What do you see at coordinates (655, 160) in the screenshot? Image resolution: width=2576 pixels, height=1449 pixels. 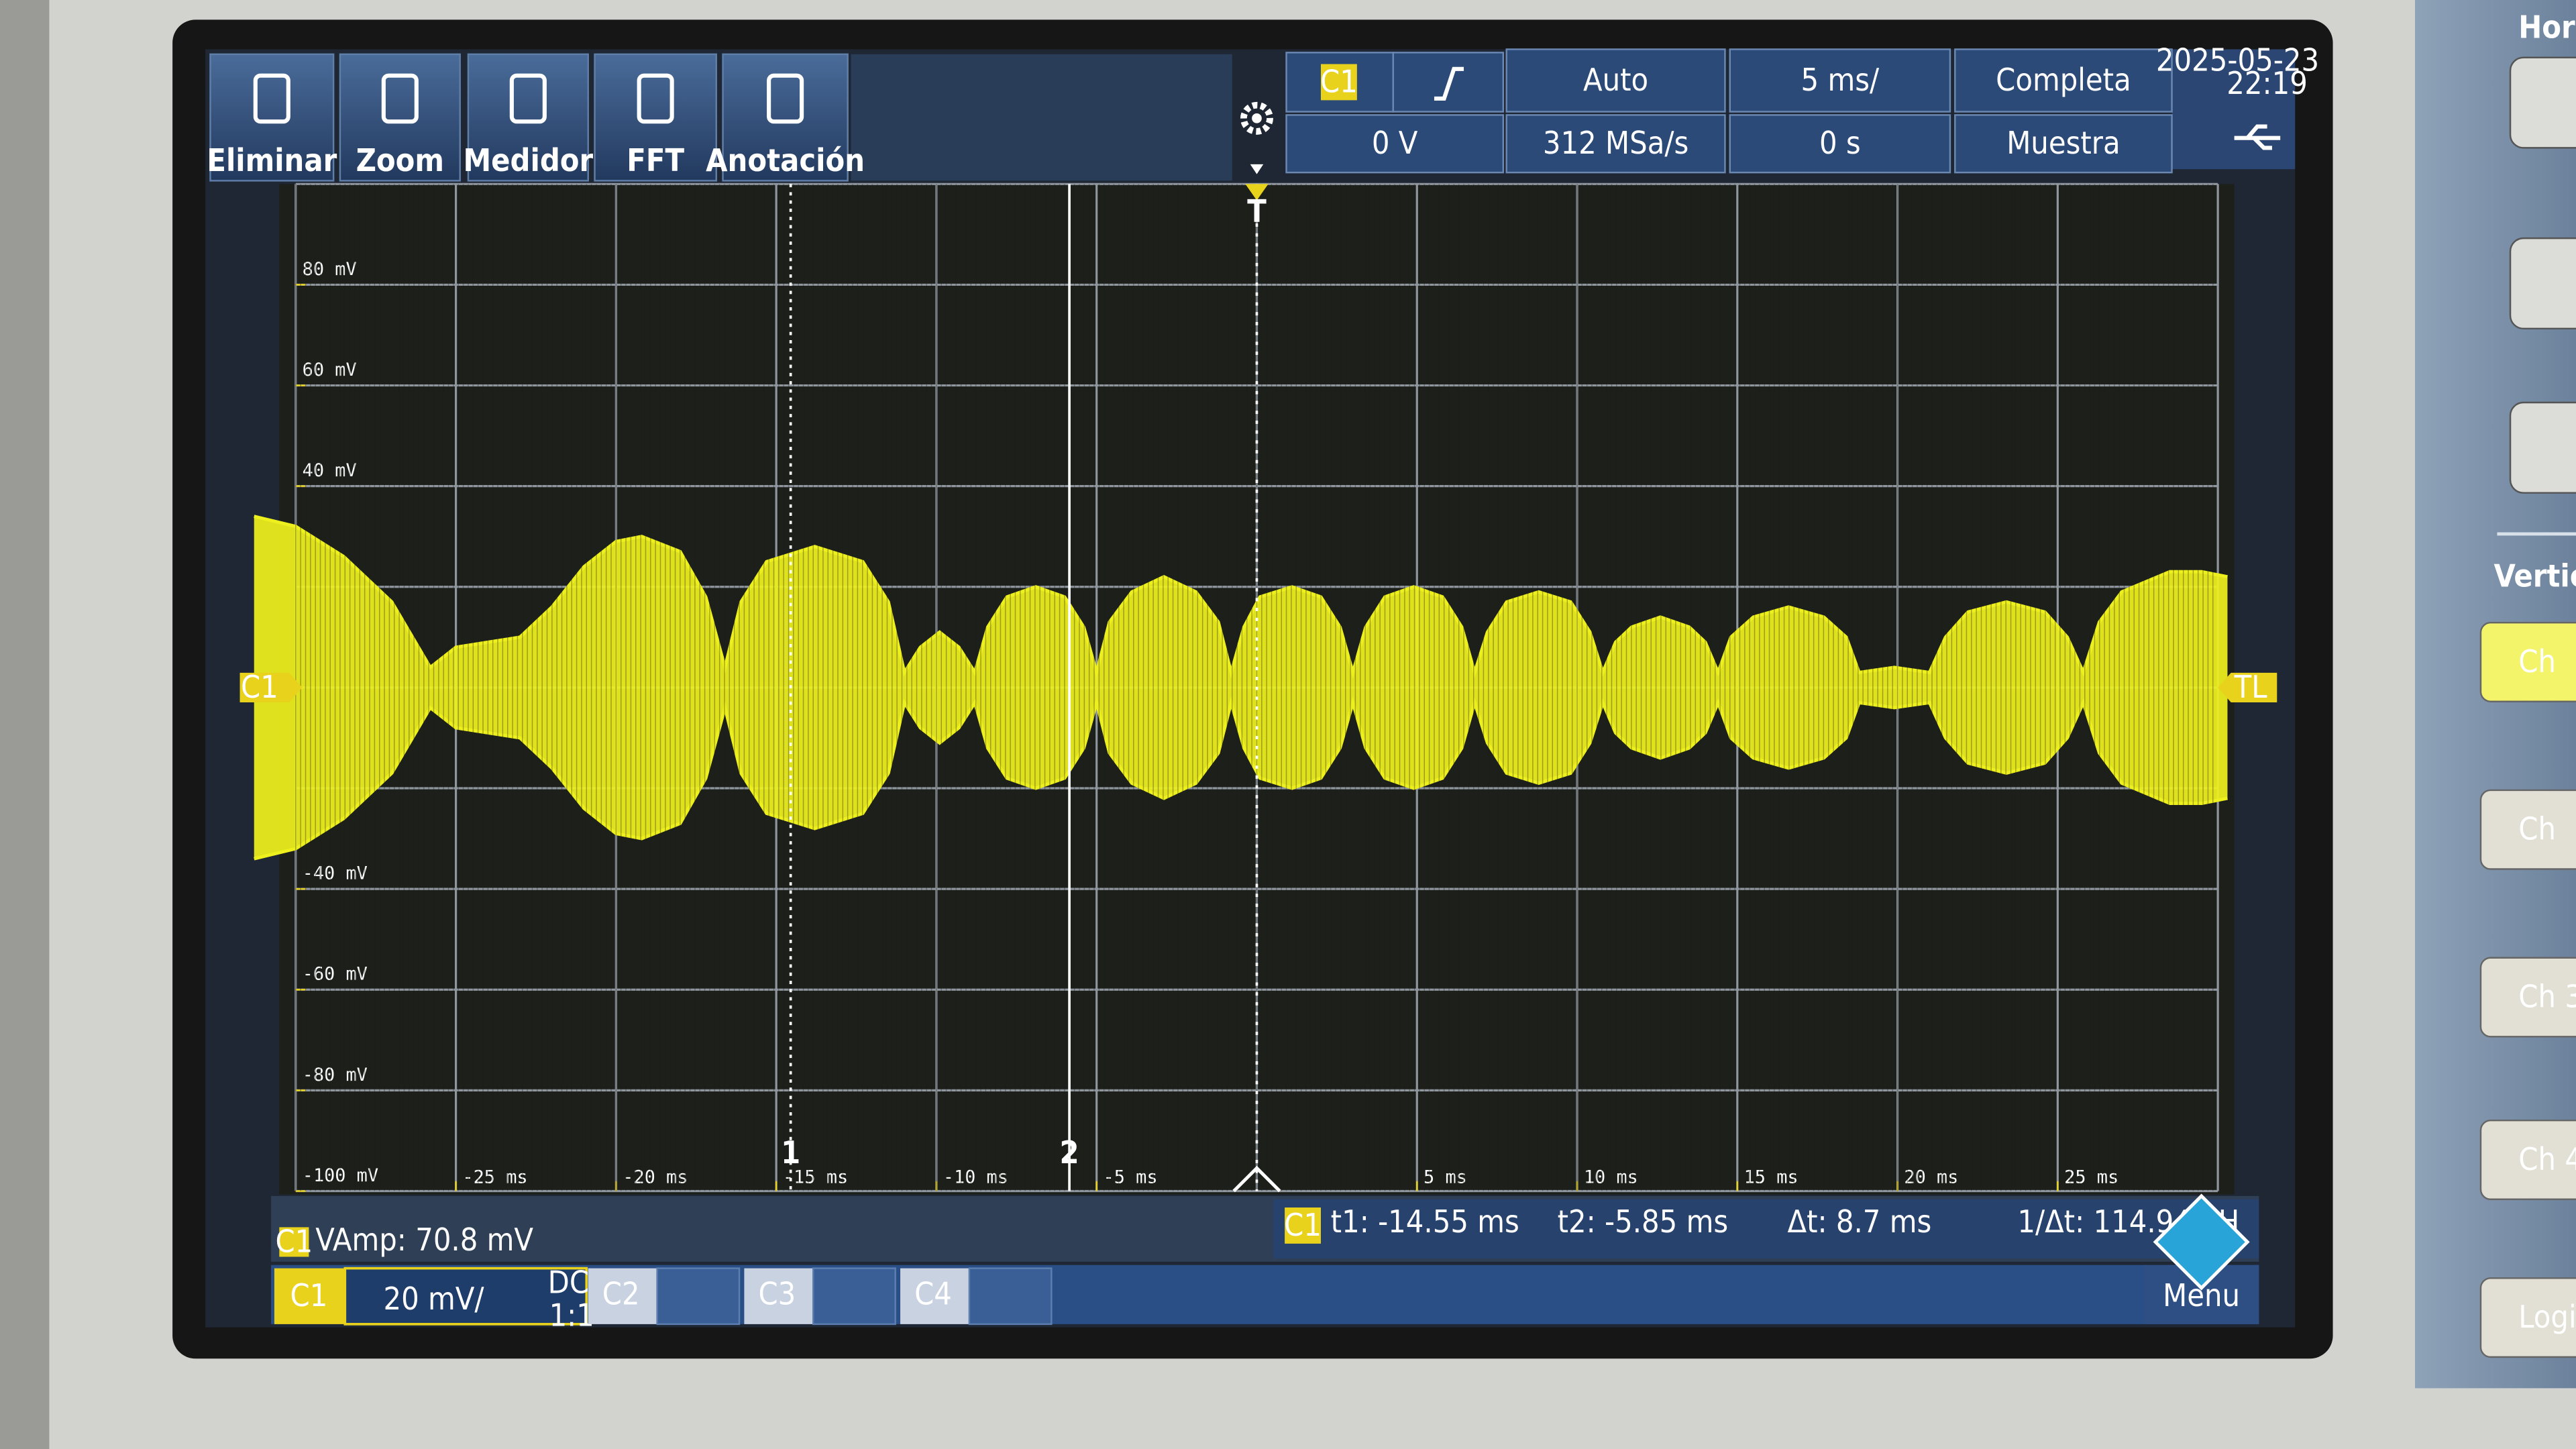 I see `toolbar-label: FFT` at bounding box center [655, 160].